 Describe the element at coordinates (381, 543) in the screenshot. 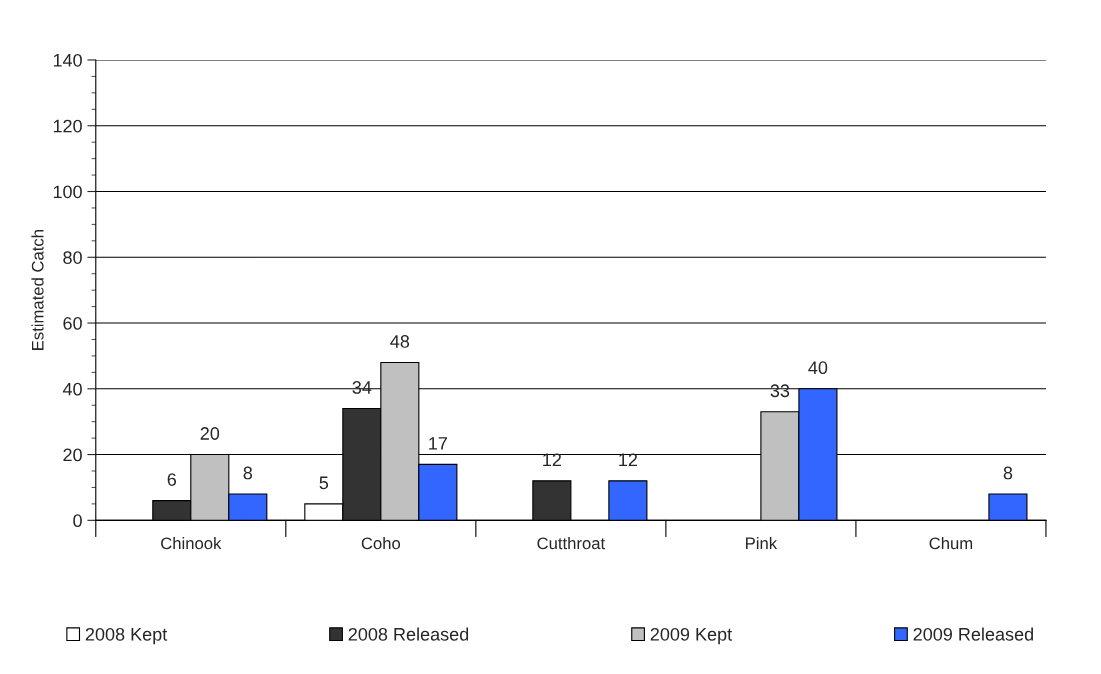

I see `x-tick-label: Coho` at that location.